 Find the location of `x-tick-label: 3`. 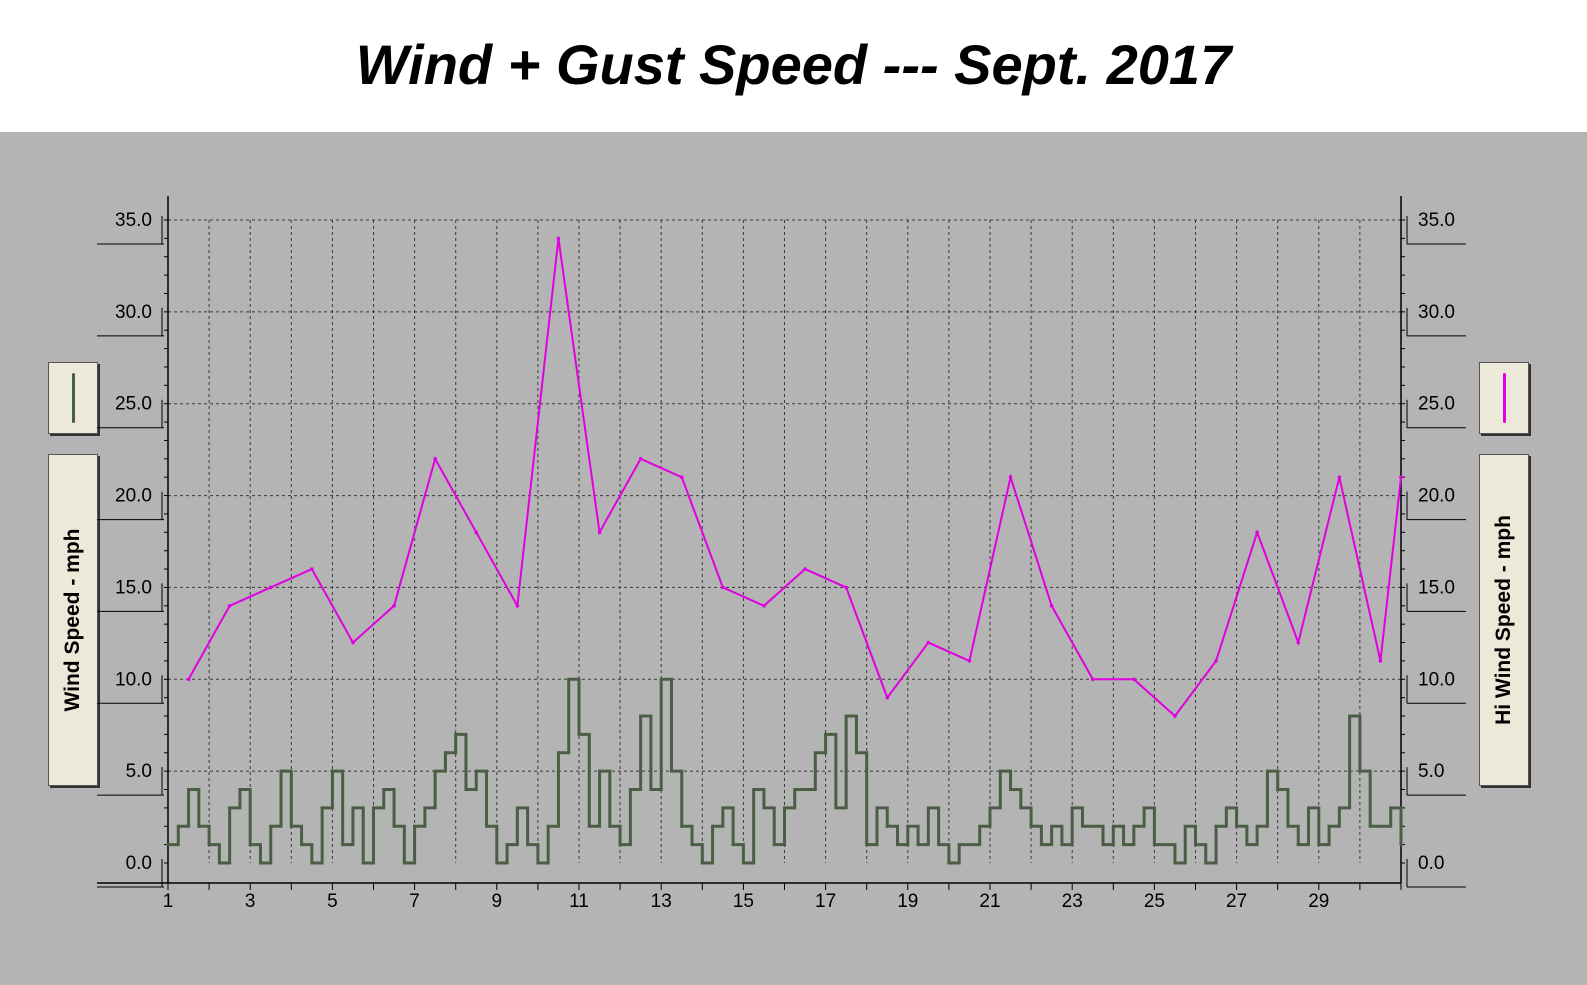

x-tick-label: 3 is located at coordinates (250, 901).